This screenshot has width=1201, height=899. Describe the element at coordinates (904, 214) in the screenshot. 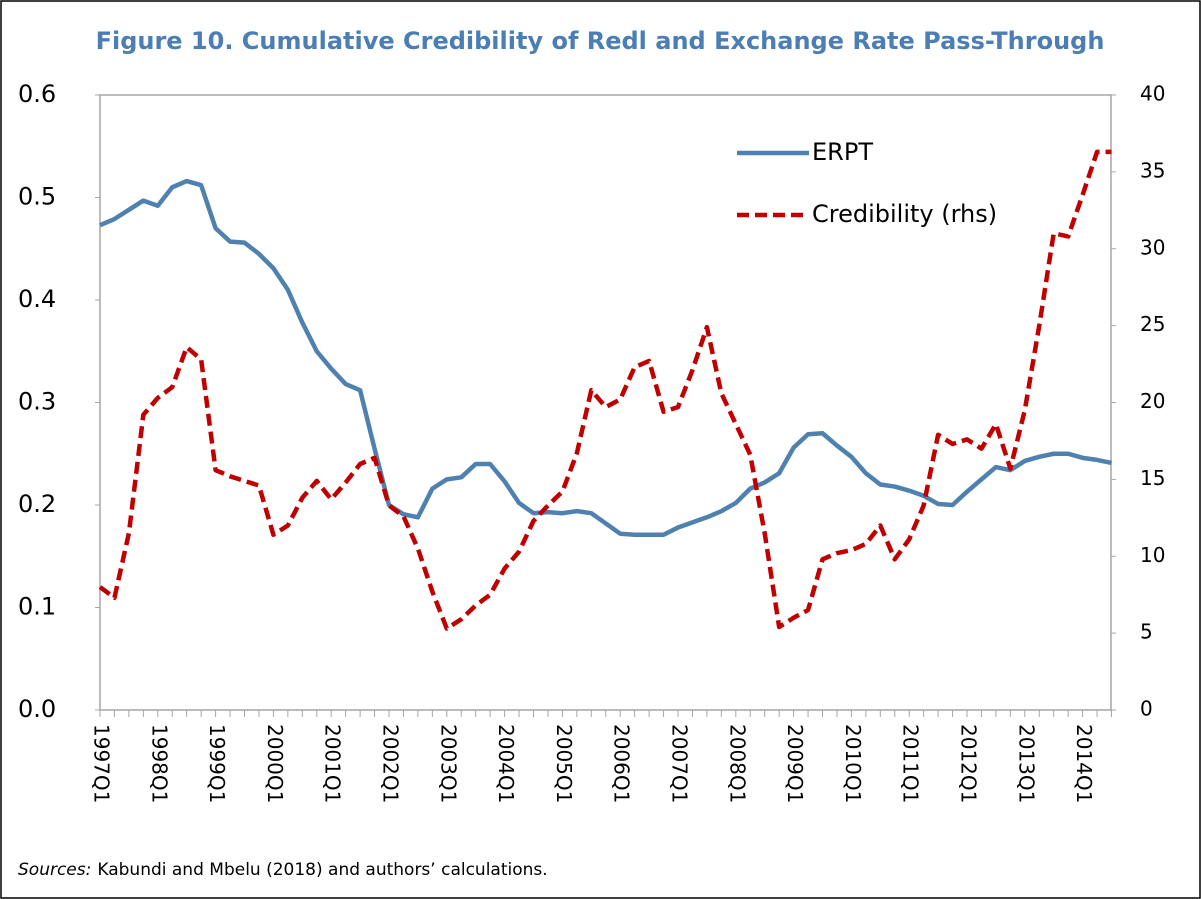

I see `legend-label: Credibility (rhs)` at that location.